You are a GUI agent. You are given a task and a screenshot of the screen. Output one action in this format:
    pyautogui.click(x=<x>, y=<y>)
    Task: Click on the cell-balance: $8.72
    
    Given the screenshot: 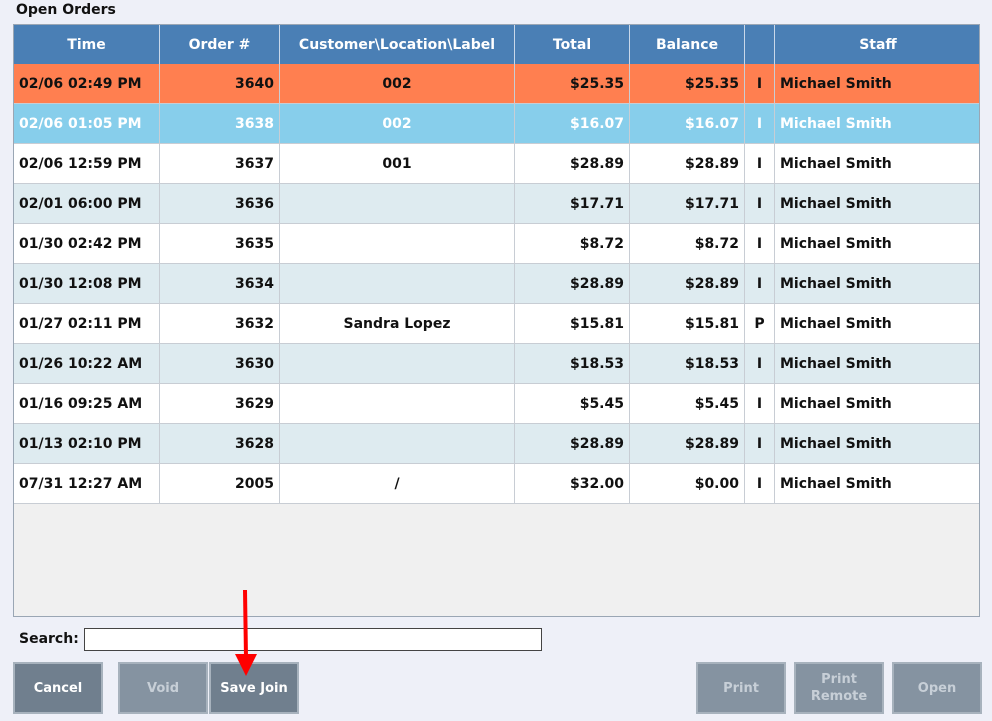 What is the action you would take?
    pyautogui.click(x=687, y=243)
    